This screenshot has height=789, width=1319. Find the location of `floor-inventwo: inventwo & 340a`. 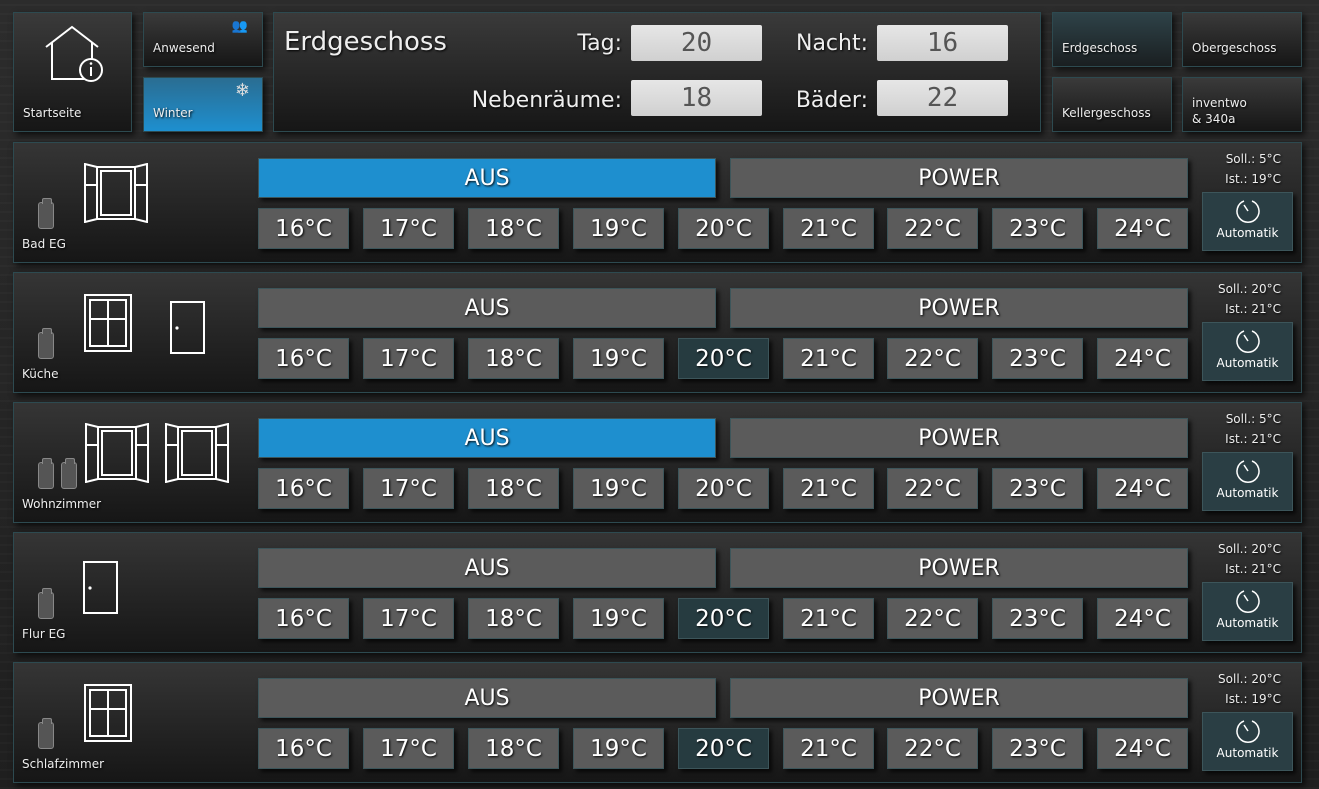

floor-inventwo: inventwo & 340a is located at coordinates (1242, 104).